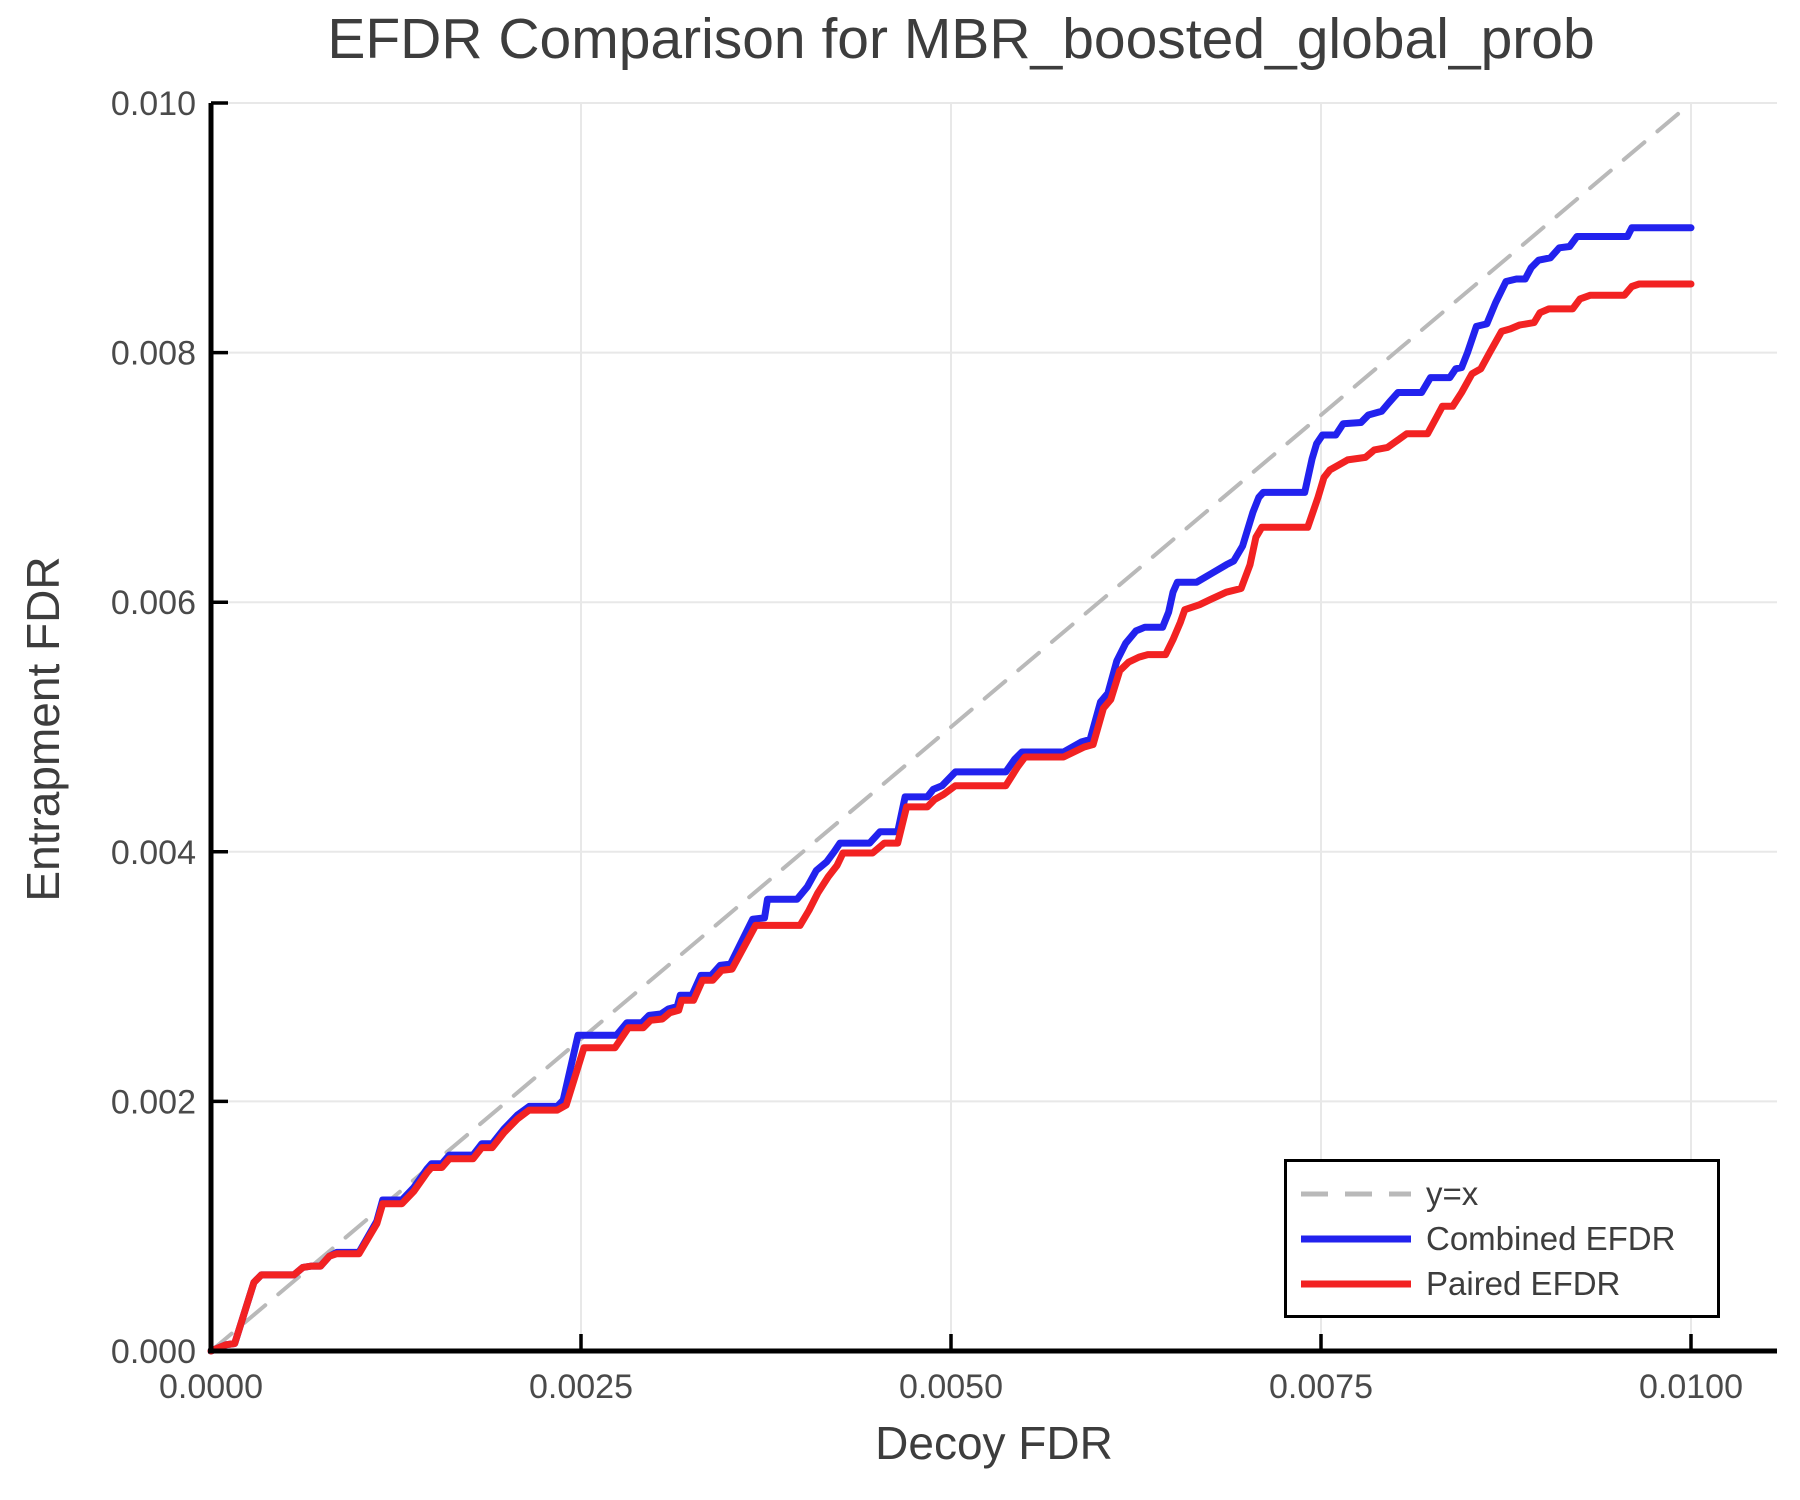 The width and height of the screenshot is (1800, 1500). Describe the element at coordinates (1502, 1193) in the screenshot. I see `legend-item-identity: y=x` at that location.